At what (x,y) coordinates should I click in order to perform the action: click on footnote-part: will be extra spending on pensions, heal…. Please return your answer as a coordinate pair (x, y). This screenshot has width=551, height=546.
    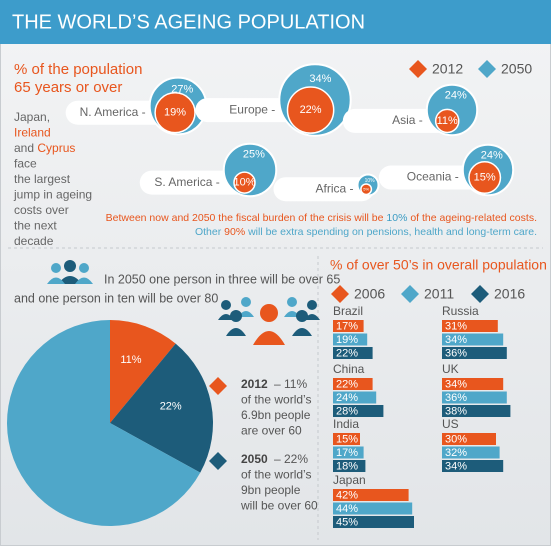
    Looking at the image, I should click on (391, 232).